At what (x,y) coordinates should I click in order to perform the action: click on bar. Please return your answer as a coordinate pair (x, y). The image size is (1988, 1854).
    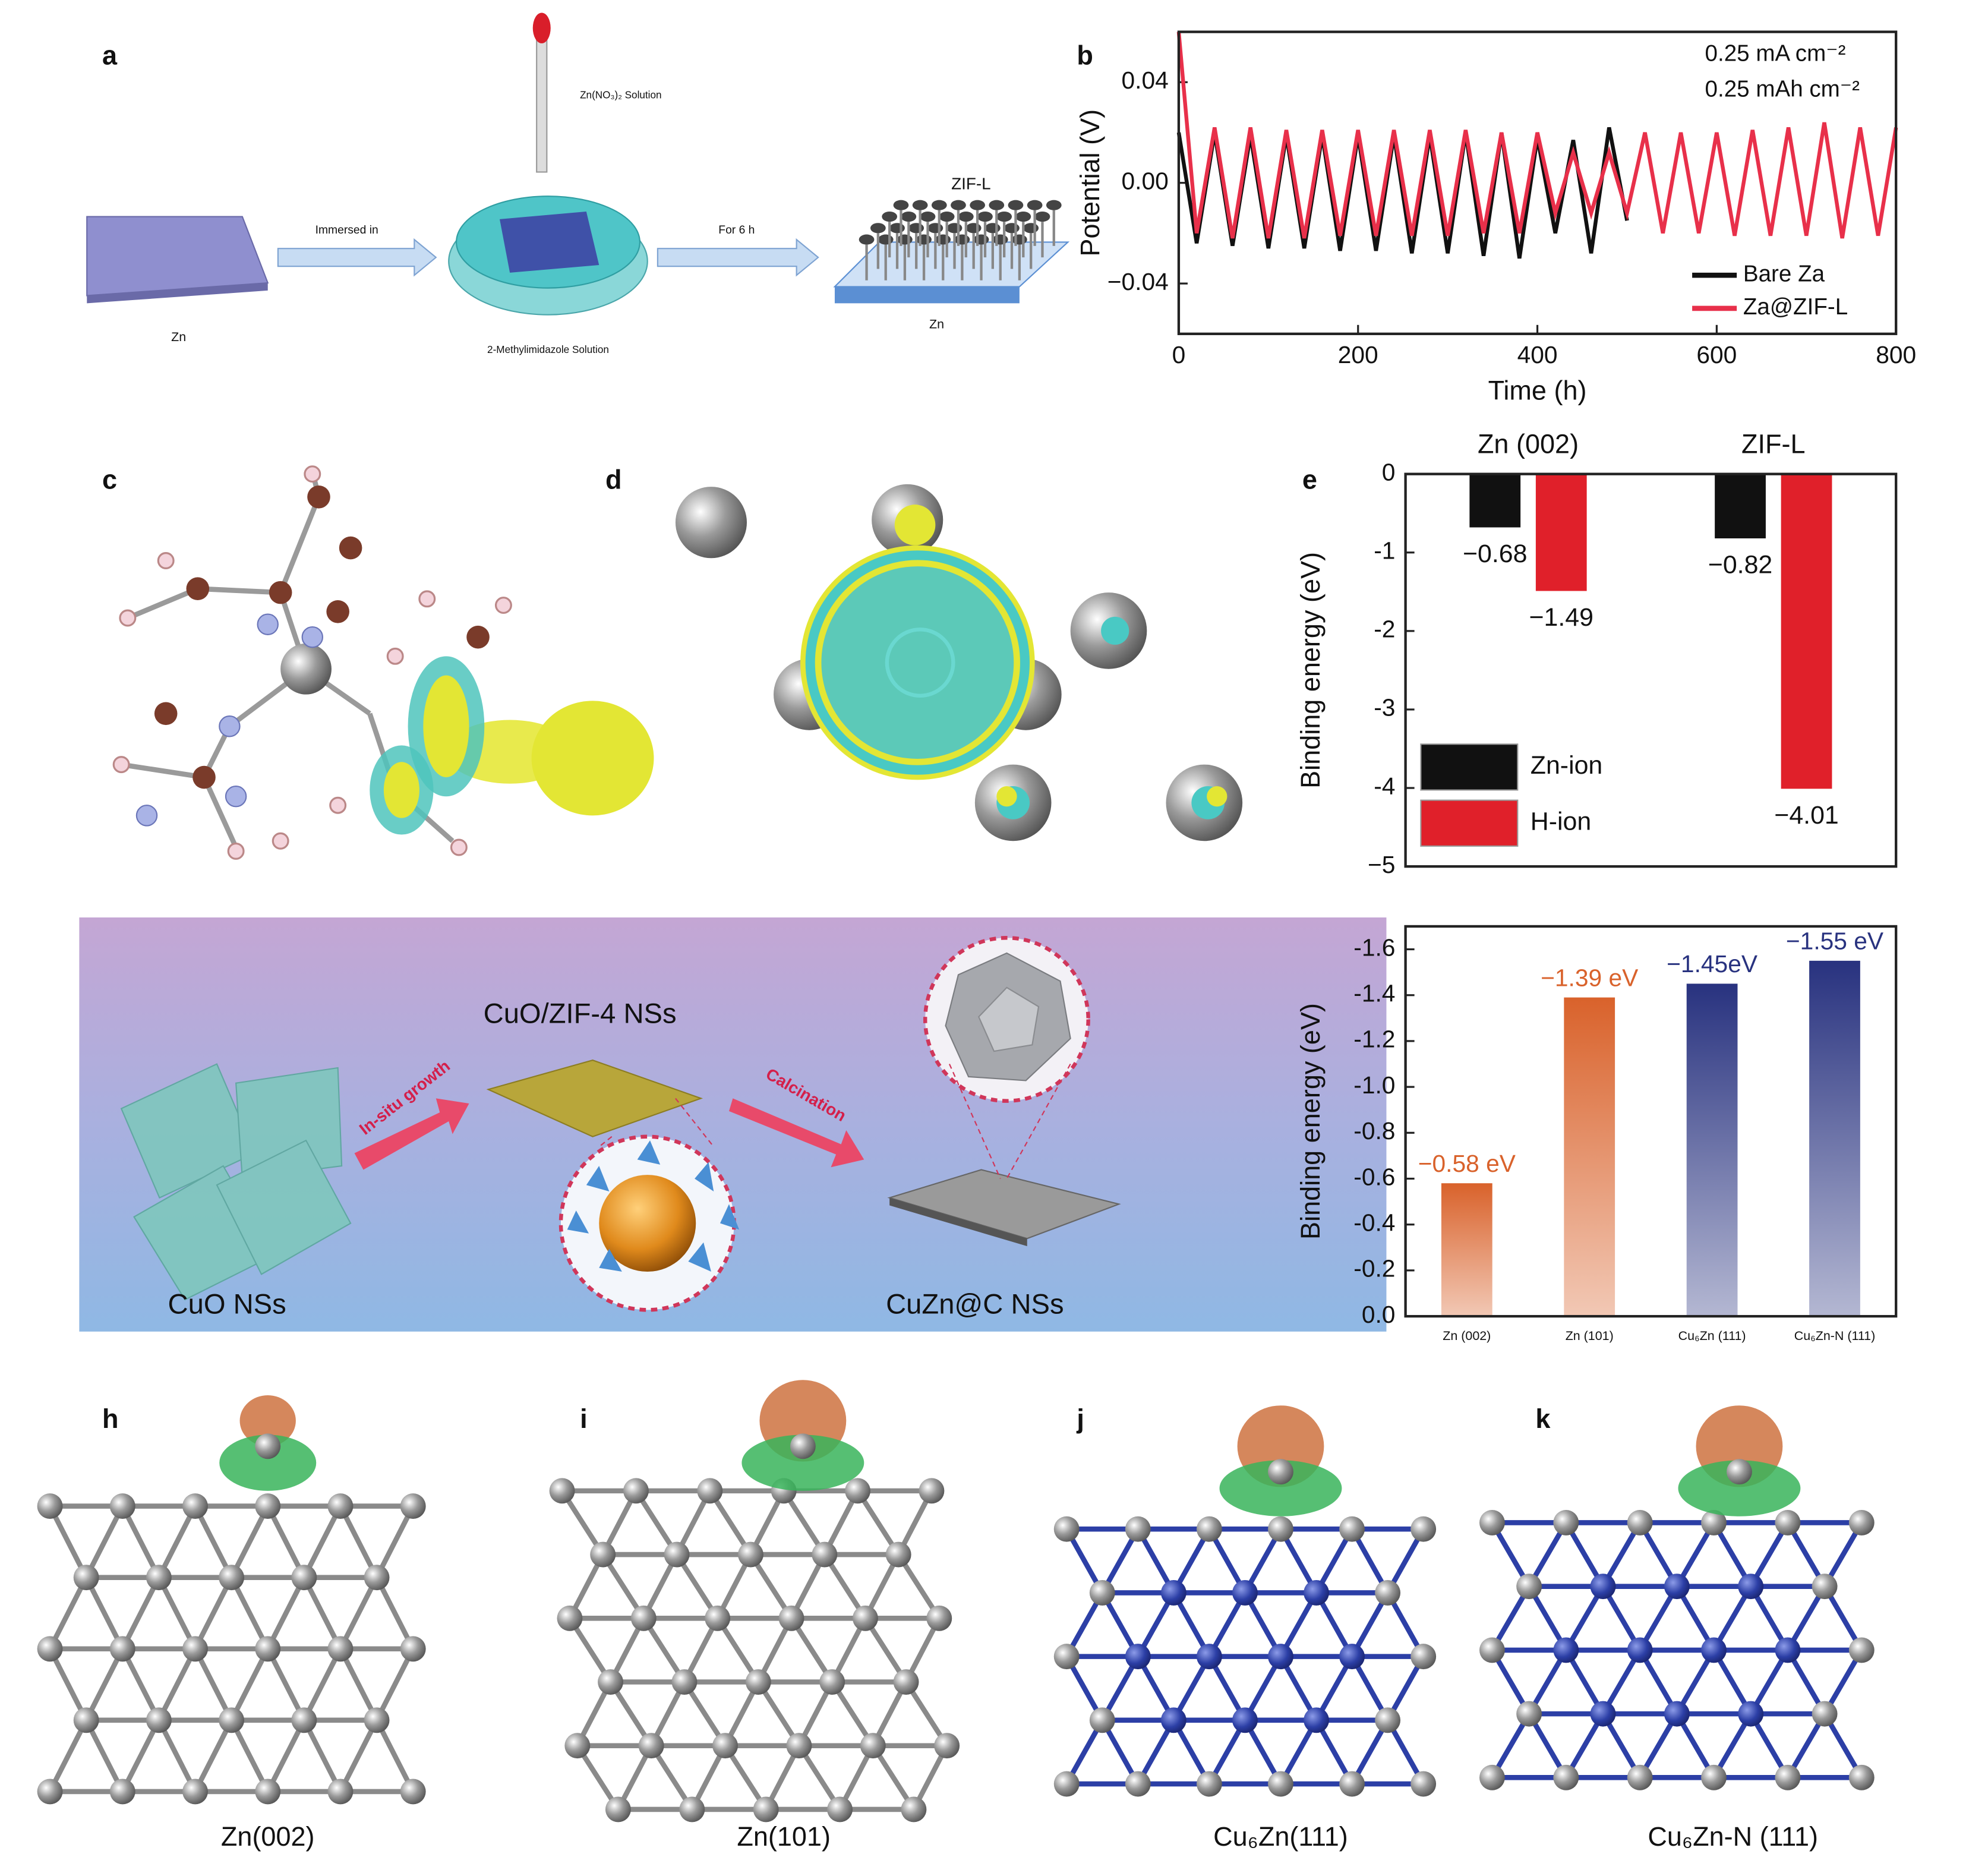
    Looking at the image, I should click on (1589, 1157).